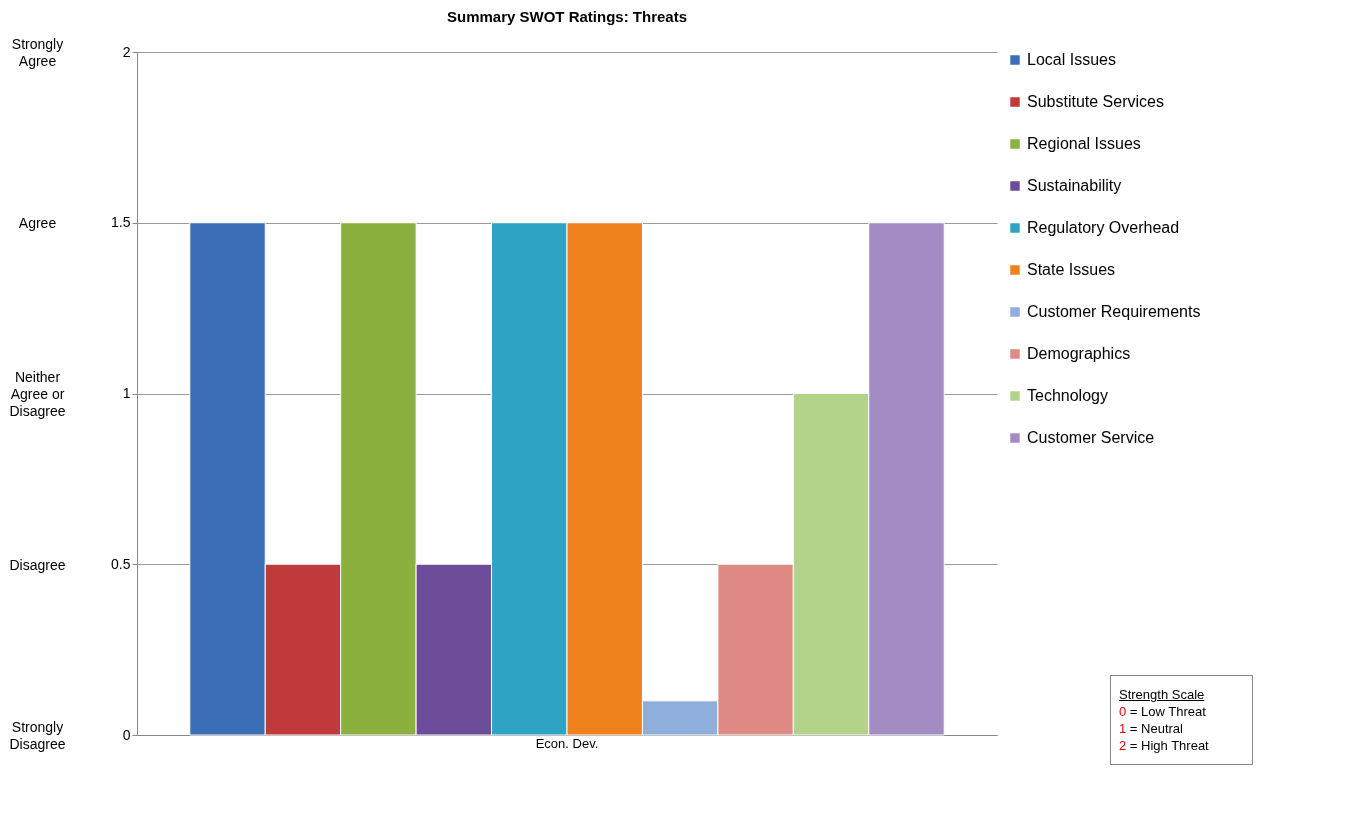 The image size is (1348, 834). Describe the element at coordinates (1067, 395) in the screenshot. I see `legend-label: Technology` at that location.